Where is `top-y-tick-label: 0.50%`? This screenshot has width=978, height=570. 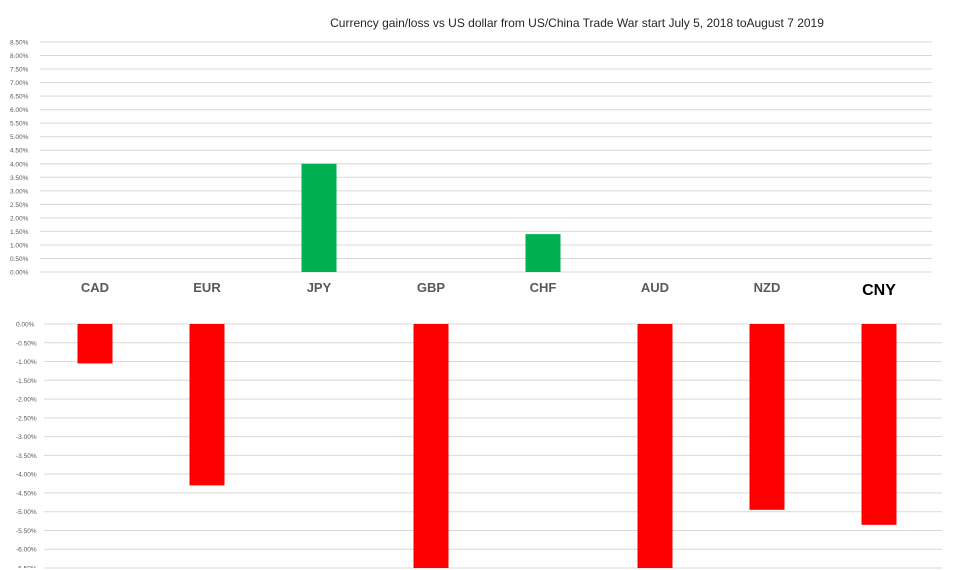
top-y-tick-label: 0.50% is located at coordinates (19, 259).